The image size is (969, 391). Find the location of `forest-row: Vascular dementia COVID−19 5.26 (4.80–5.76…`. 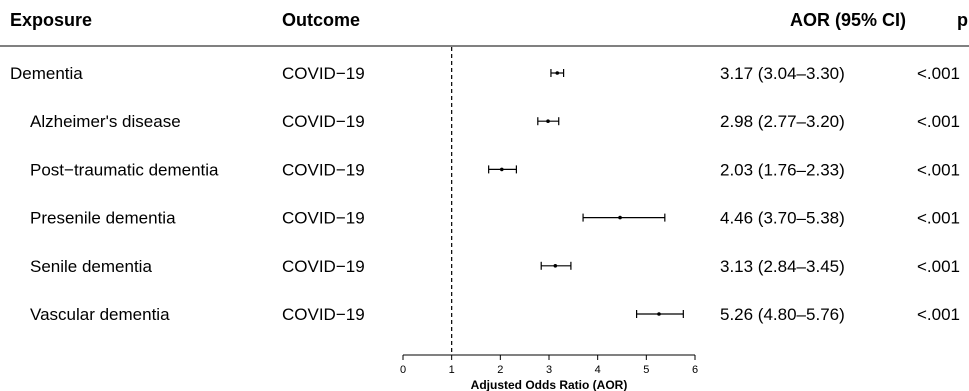

forest-row: Vascular dementia COVID−19 5.26 (4.80–5.76… is located at coordinates (495, 314).